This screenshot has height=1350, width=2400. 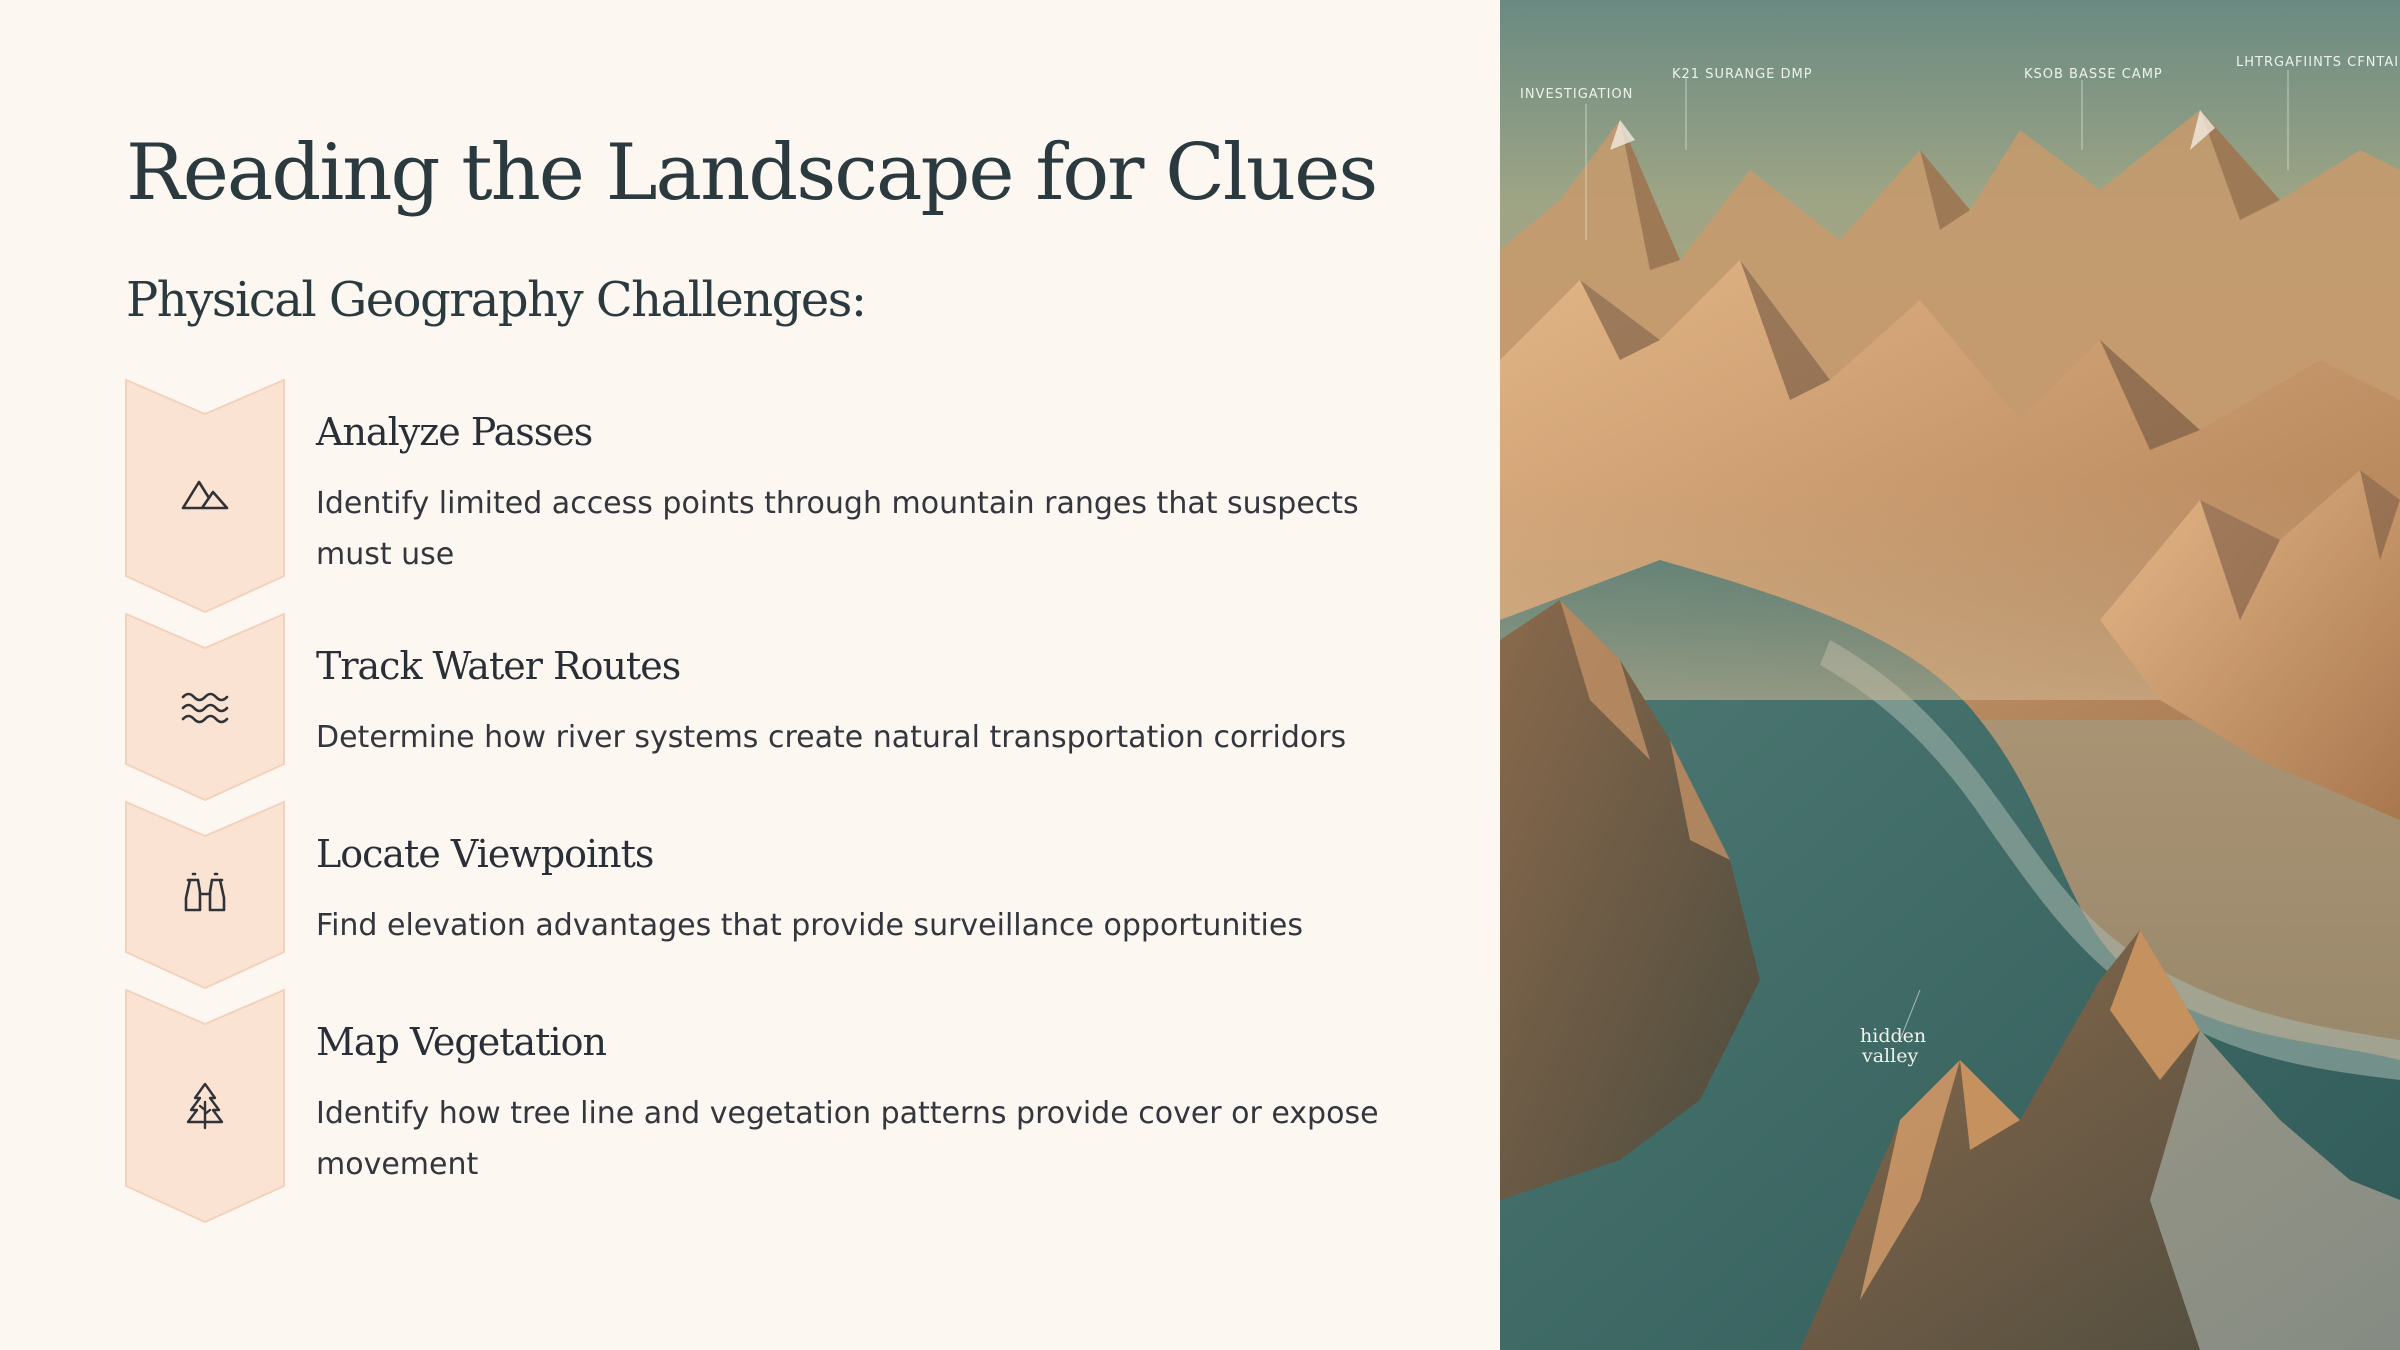 I want to click on mountain-icon, so click(x=205, y=495).